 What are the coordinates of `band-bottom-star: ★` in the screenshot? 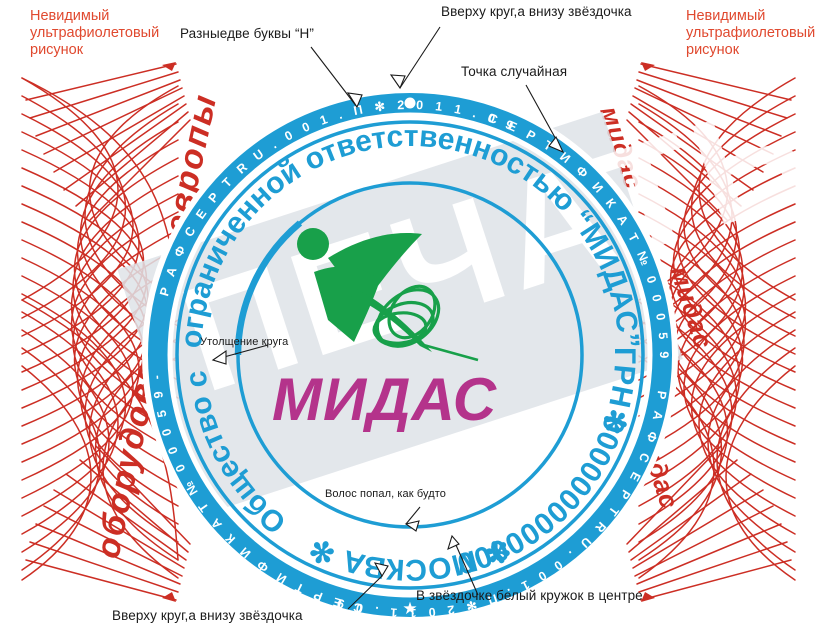 It's located at (409, 609).